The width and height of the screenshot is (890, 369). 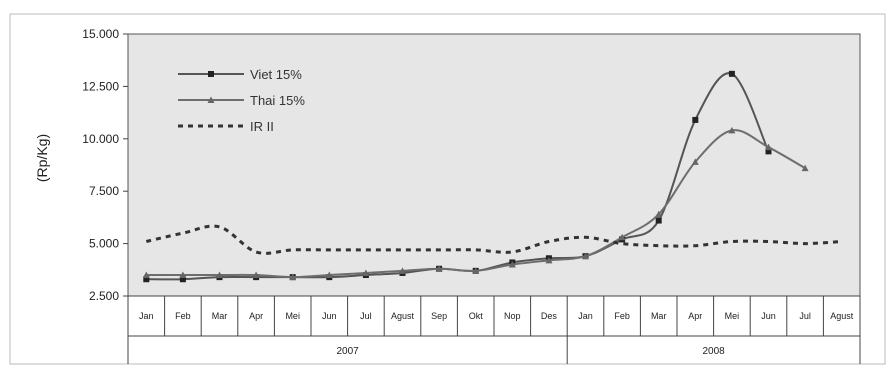 What do you see at coordinates (100, 86) in the screenshot?
I see `y-tick-label: 12.500` at bounding box center [100, 86].